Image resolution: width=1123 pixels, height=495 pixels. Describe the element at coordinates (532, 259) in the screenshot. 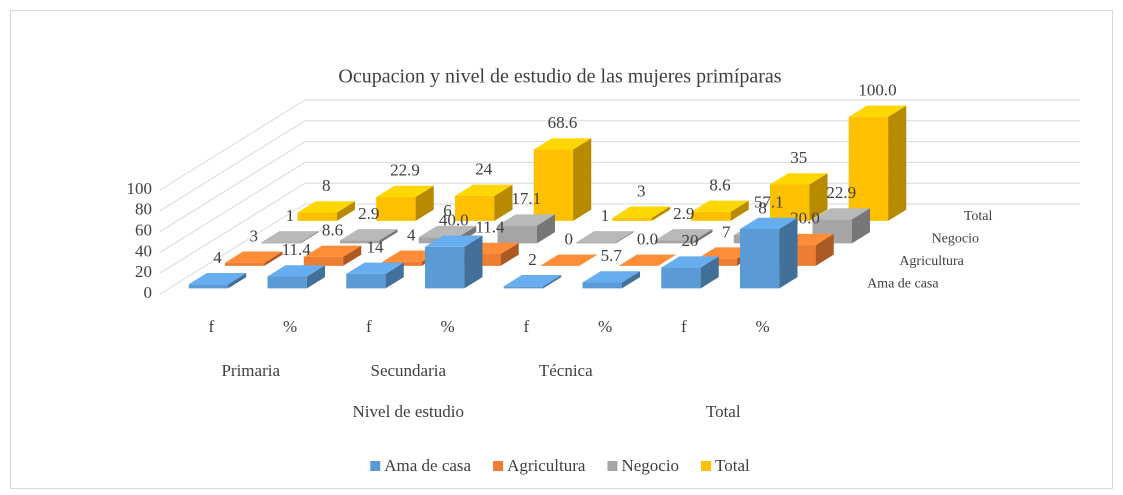

I see `data-label: 2` at that location.